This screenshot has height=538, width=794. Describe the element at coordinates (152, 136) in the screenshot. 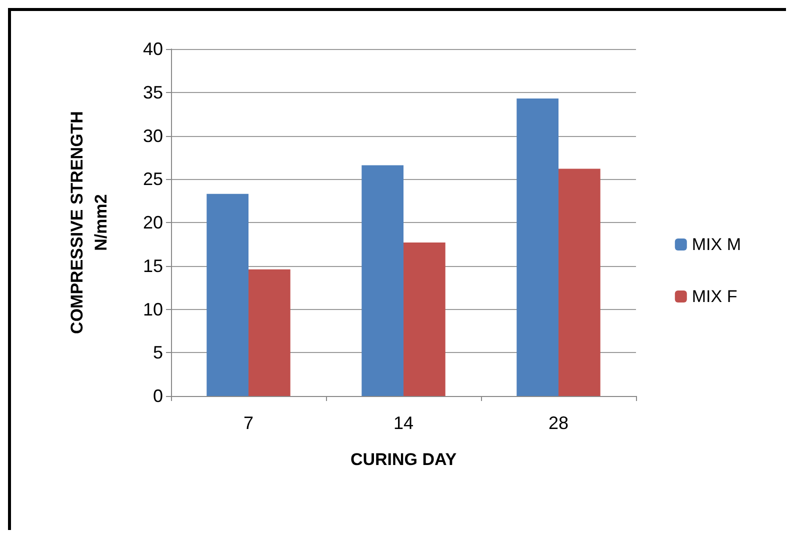

I see `y-tick-label: 30` at that location.